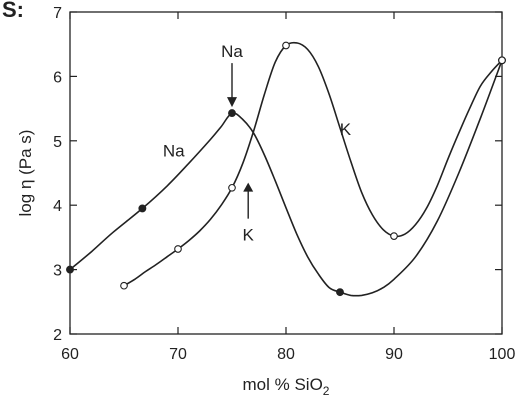 This screenshot has height=403, width=519. What do you see at coordinates (70, 354) in the screenshot?
I see `x-tick-label: 60` at bounding box center [70, 354].